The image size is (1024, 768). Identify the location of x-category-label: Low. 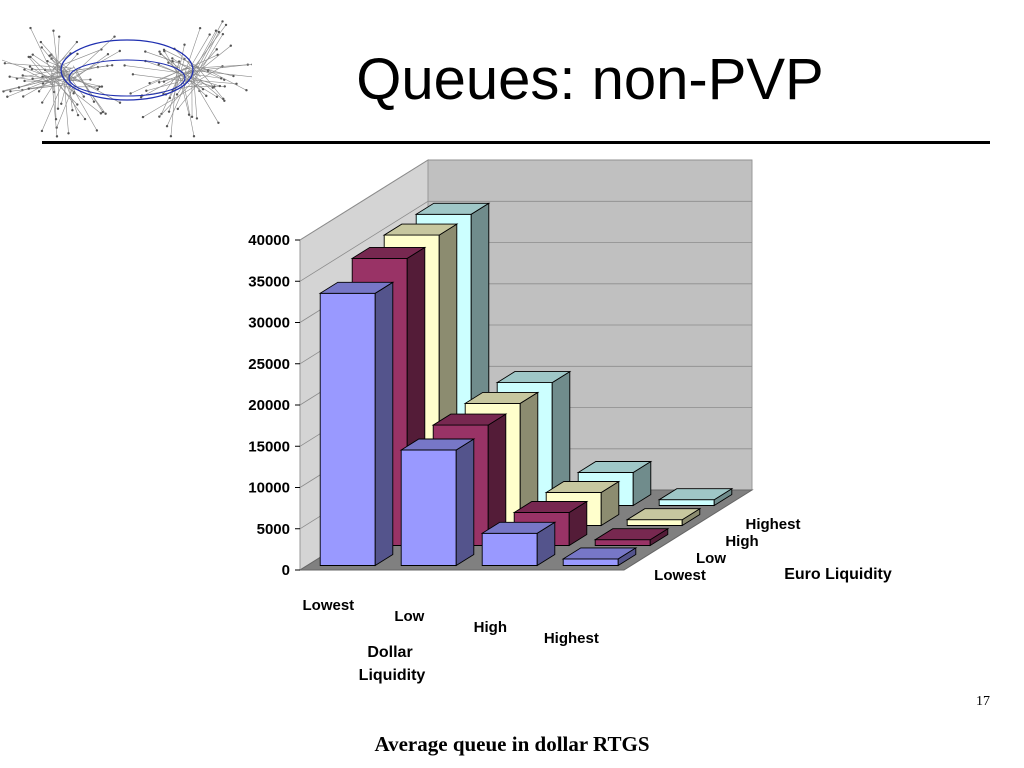
(409, 616).